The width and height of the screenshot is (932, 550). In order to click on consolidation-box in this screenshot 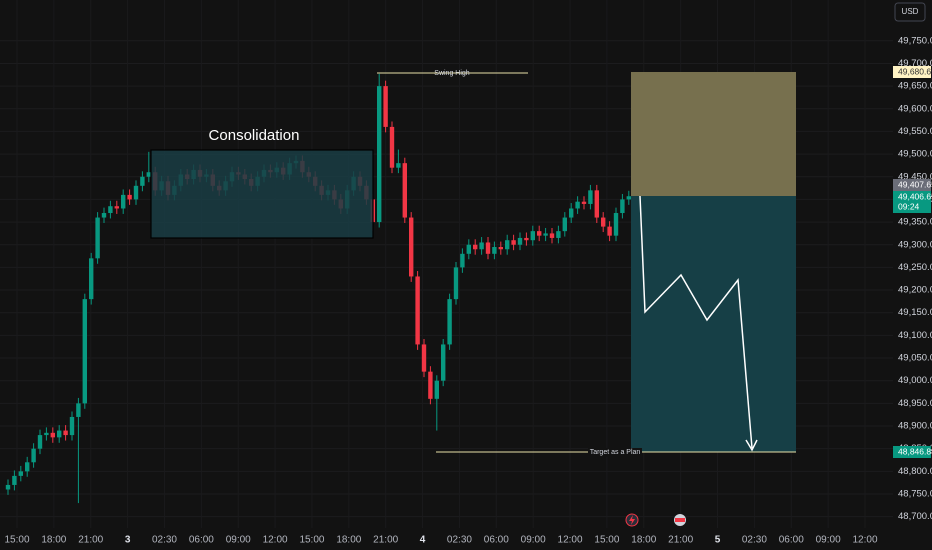, I will do `click(262, 194)`.